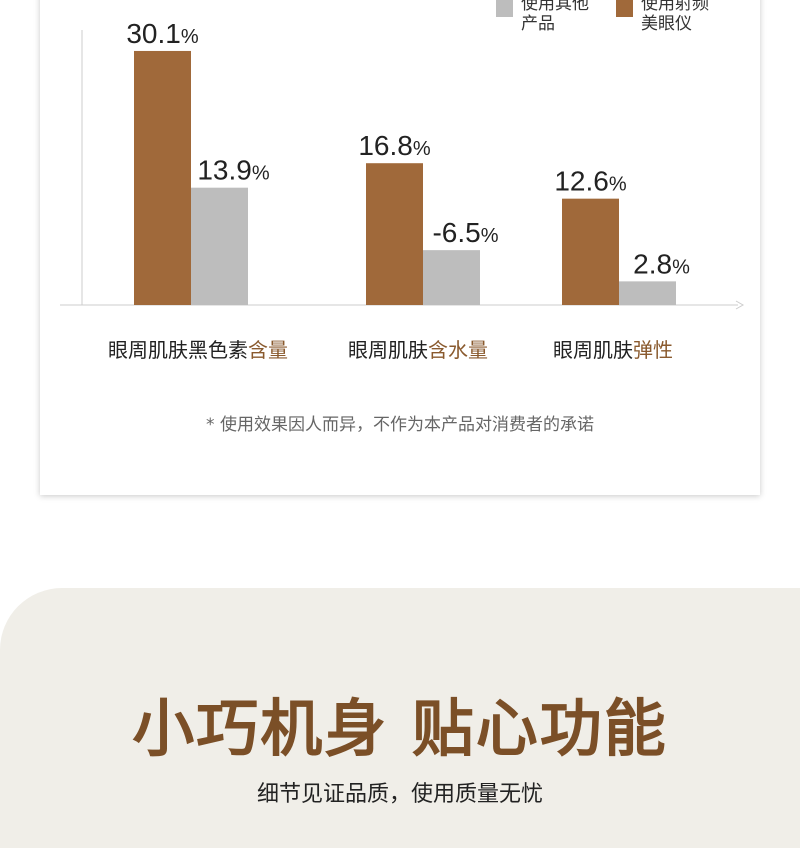  What do you see at coordinates (666, 24) in the screenshot?
I see `legend-label: 美眼仪` at bounding box center [666, 24].